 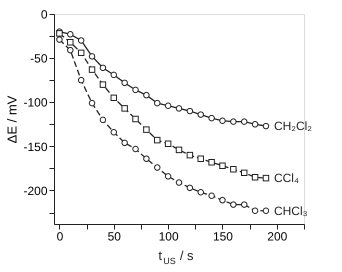 I want to click on series-label: CCl₄, so click(x=286, y=178).